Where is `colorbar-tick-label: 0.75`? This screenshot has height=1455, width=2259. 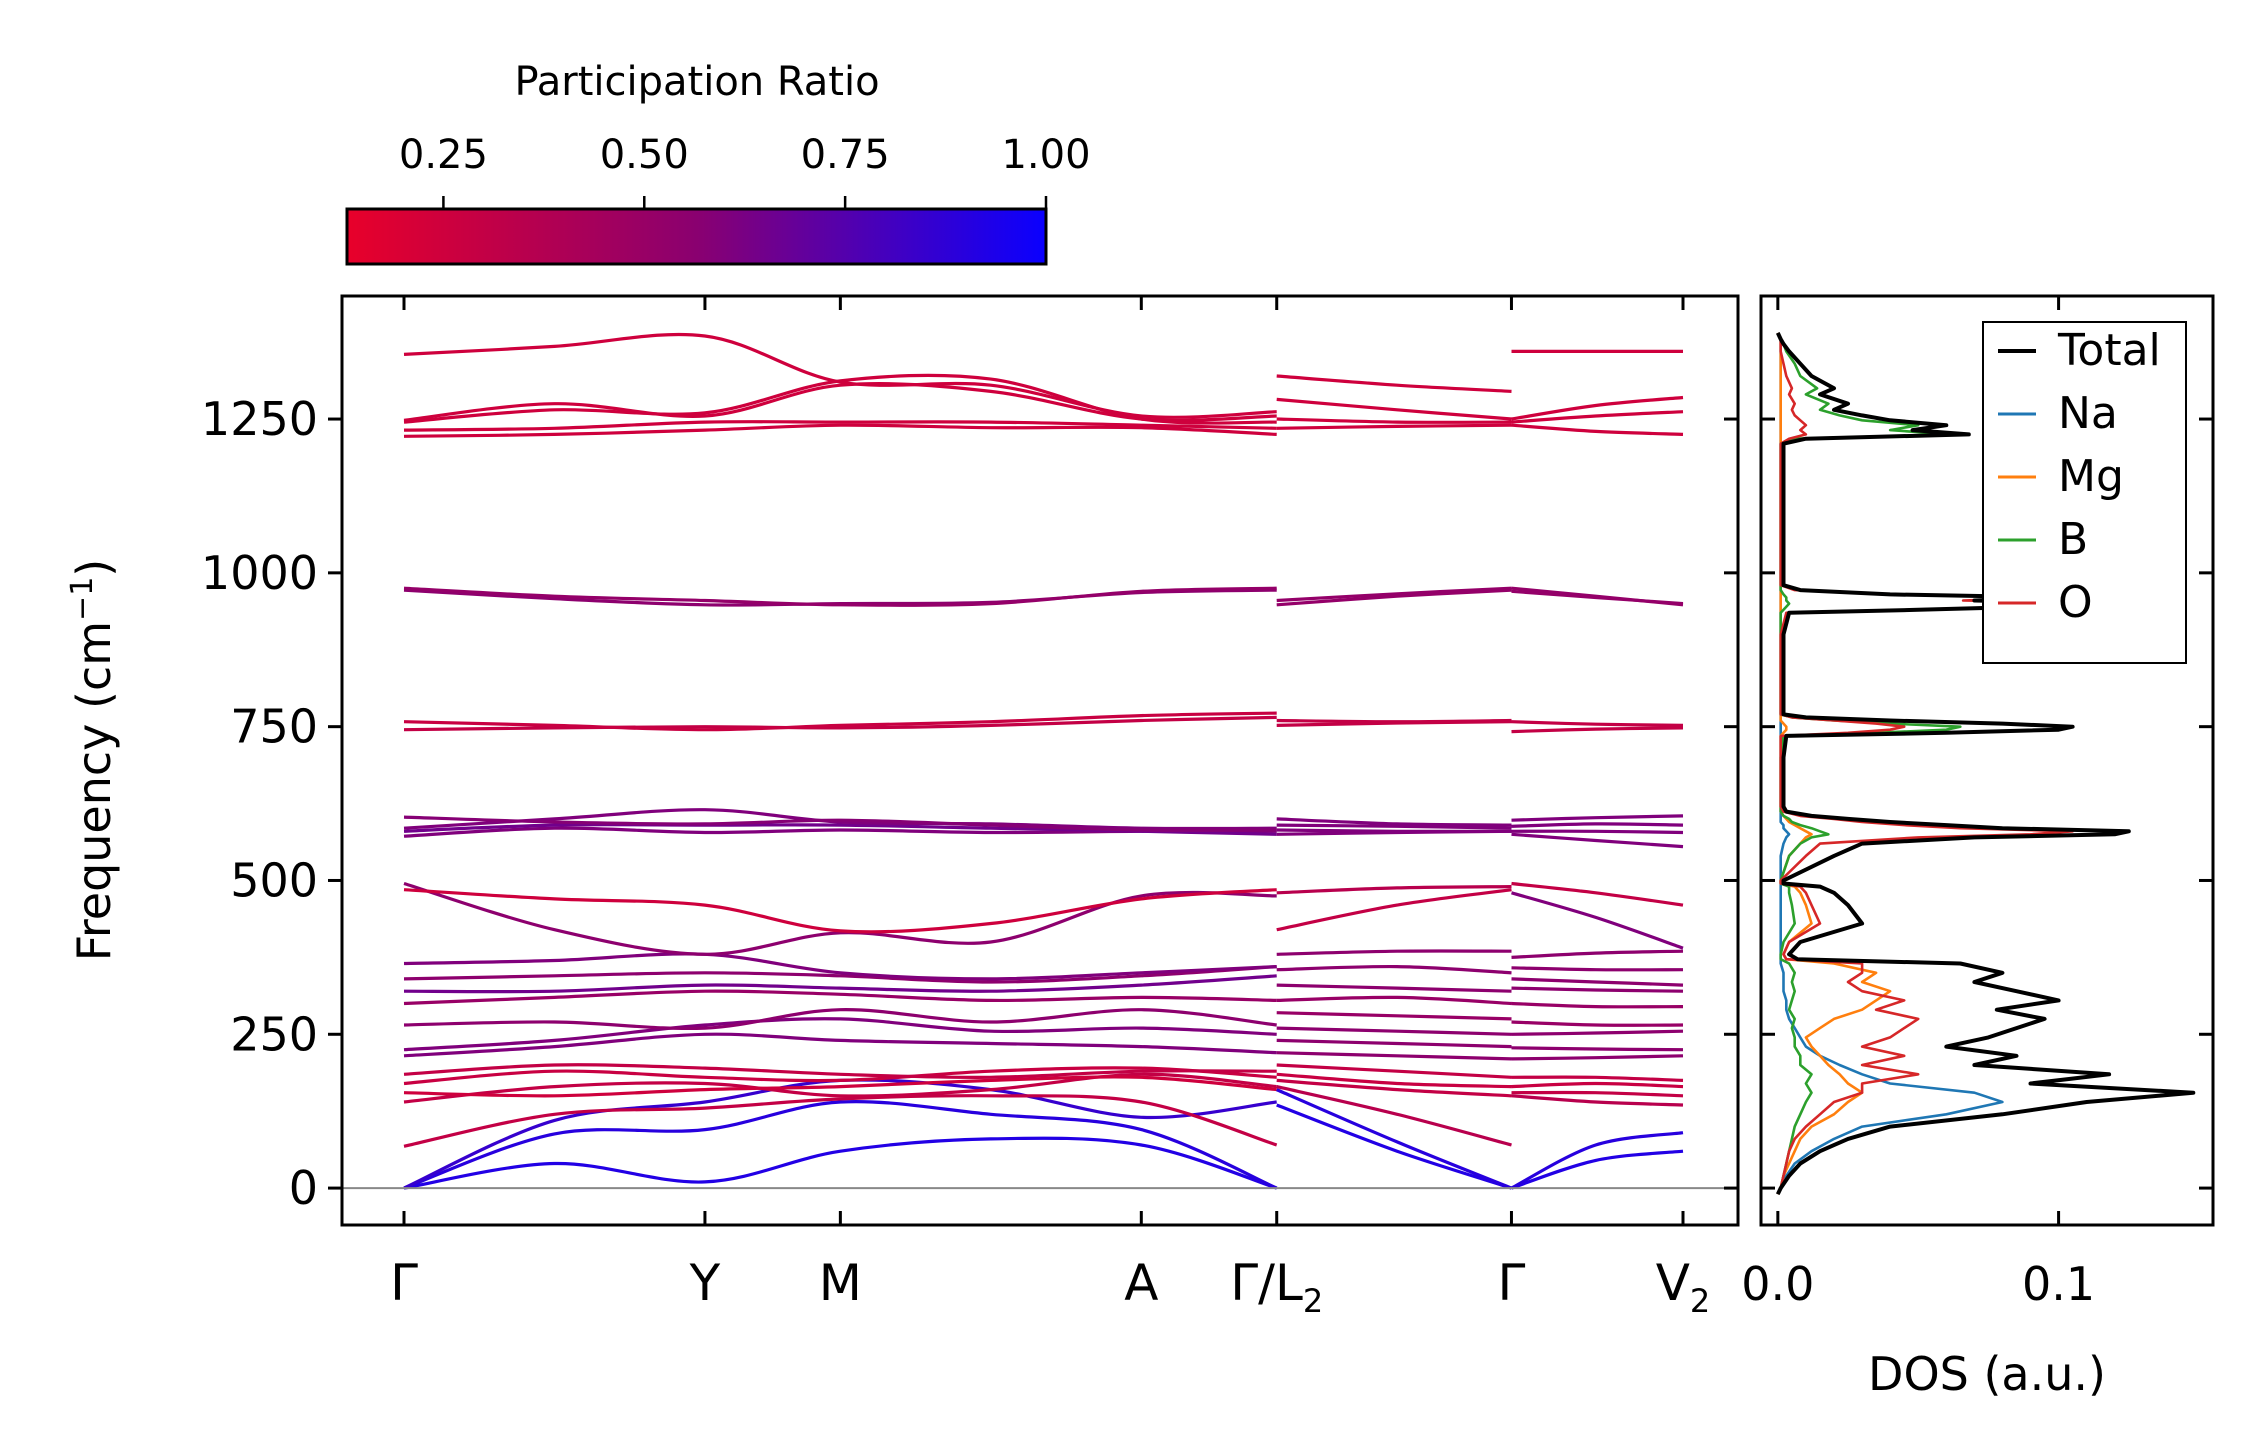
colorbar-tick-label: 0.75 is located at coordinates (845, 155).